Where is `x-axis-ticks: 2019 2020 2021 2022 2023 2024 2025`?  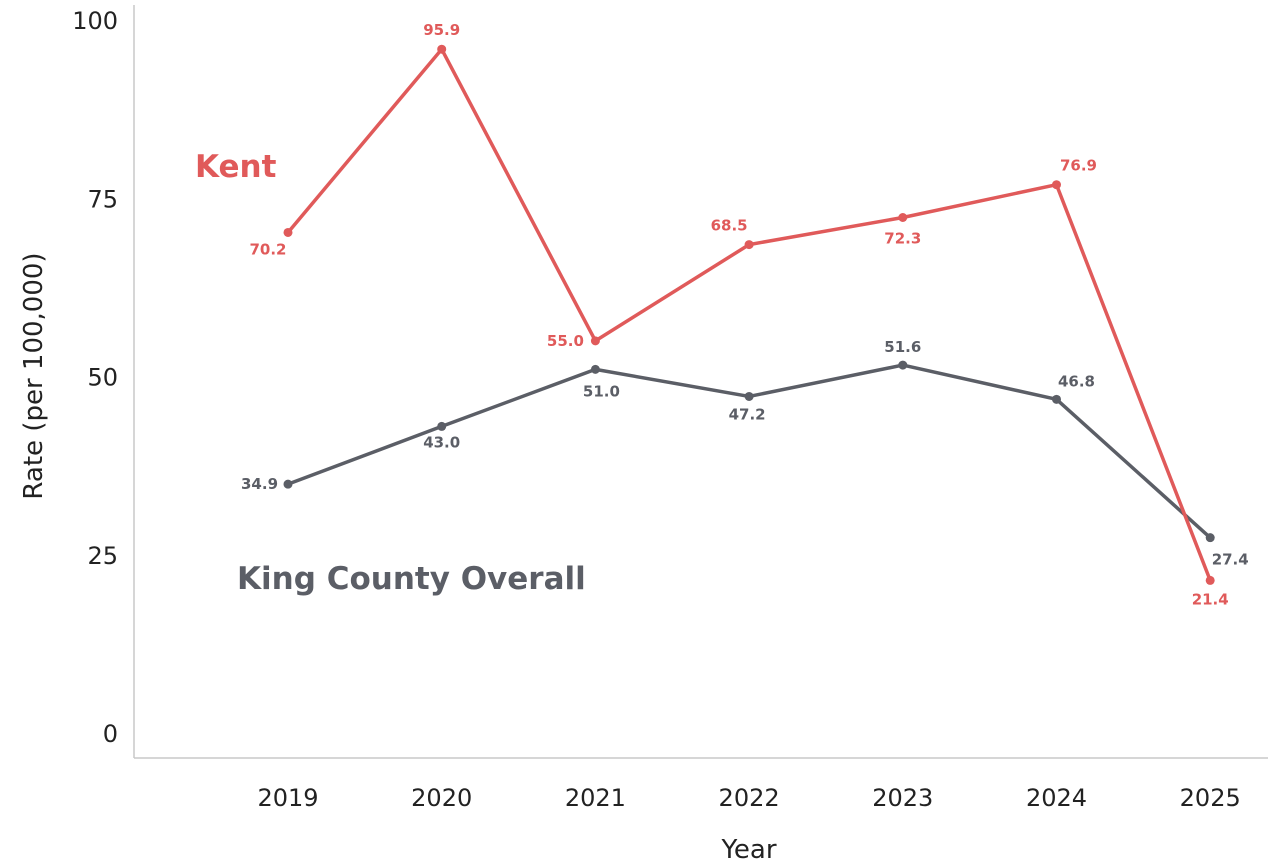
x-axis-ticks: 2019 2020 2021 2022 2023 2024 2025 is located at coordinates (748, 798).